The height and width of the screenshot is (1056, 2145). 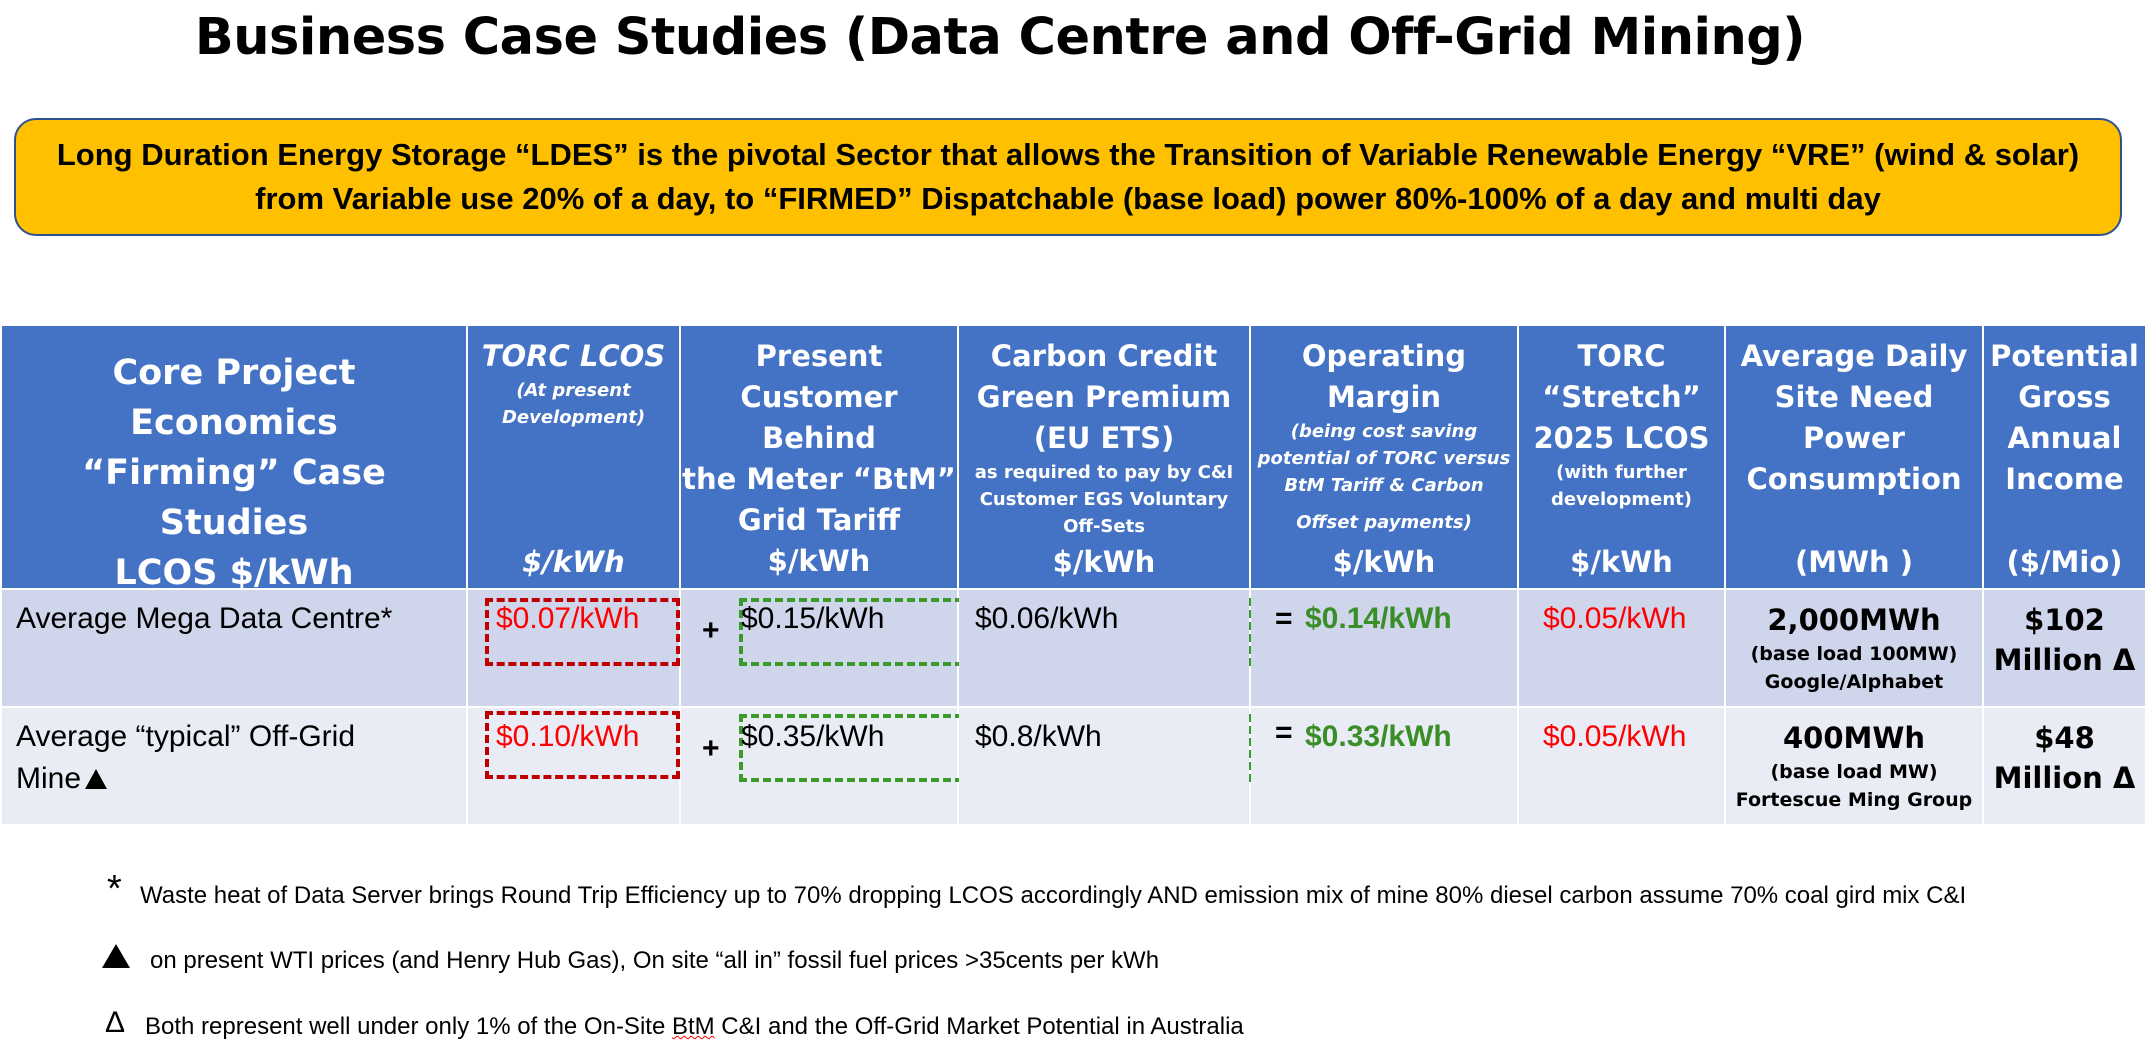 I want to click on delta-symbol: Δ, so click(x=115, y=1022).